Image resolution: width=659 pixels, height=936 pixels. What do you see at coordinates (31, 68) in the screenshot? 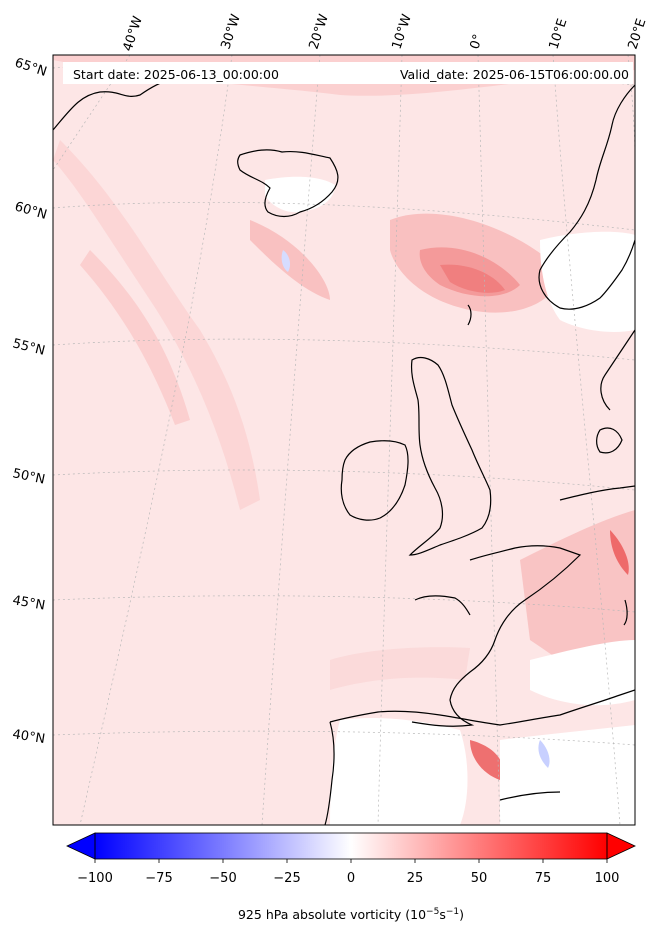
I see `lat-label-65n: 65°N` at bounding box center [31, 68].